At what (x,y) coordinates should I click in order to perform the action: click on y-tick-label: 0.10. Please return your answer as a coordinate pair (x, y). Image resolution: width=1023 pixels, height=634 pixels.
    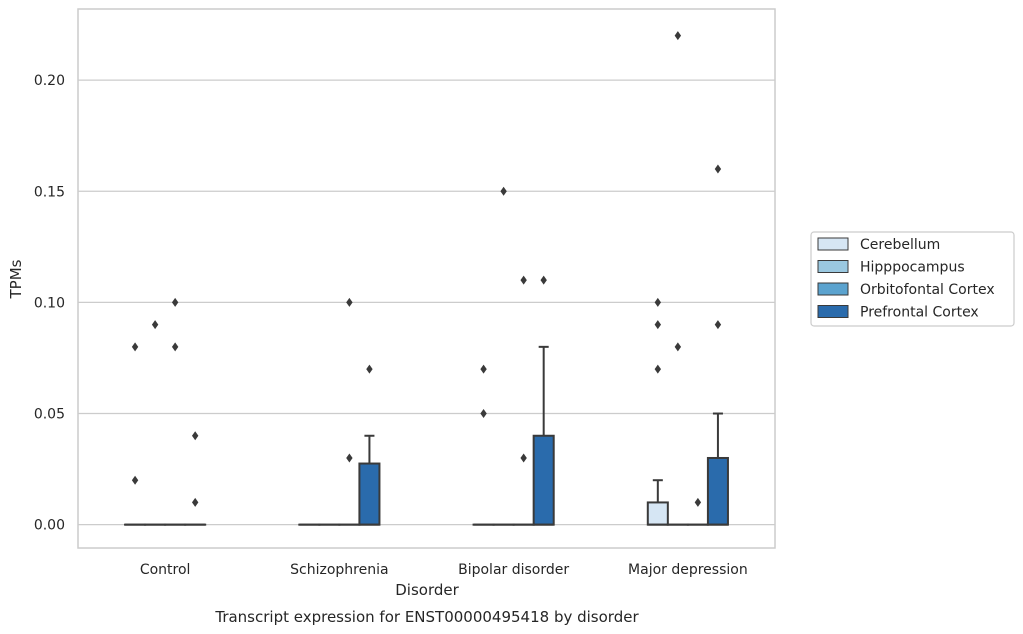
    Looking at the image, I should click on (49, 303).